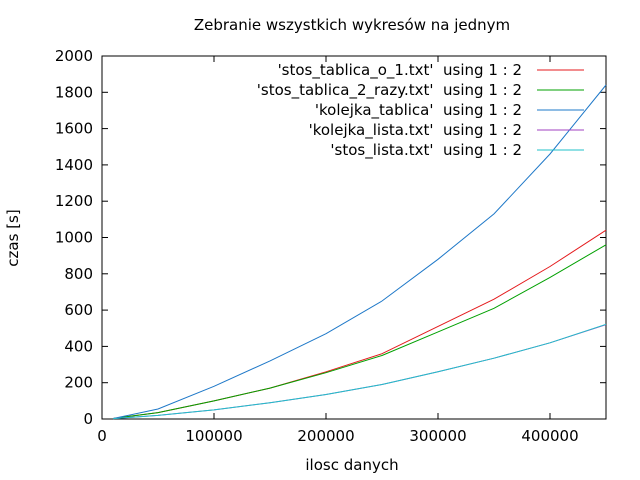  I want to click on y-tick-label: 2000, so click(74, 56).